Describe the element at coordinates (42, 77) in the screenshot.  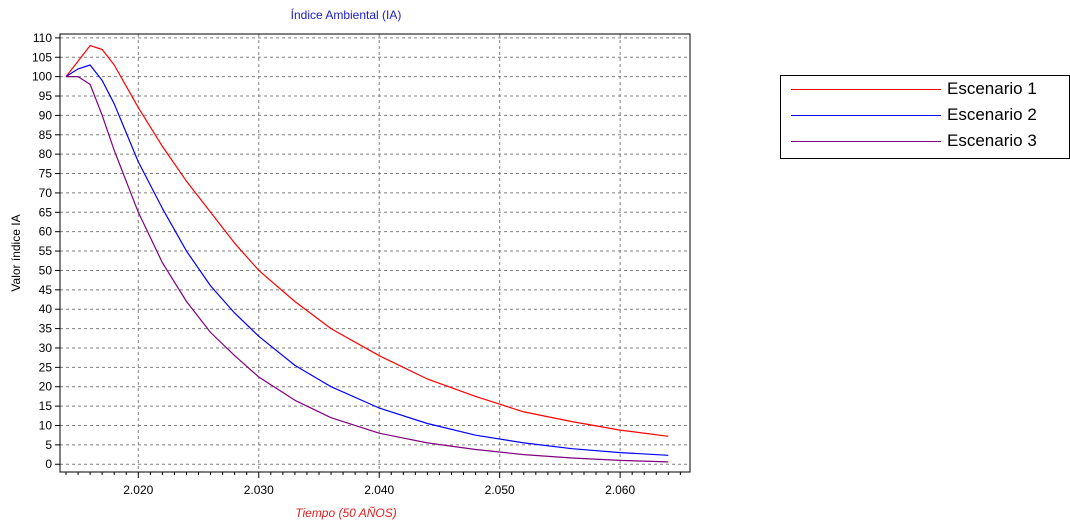
I see `y-tick-label: 100` at that location.